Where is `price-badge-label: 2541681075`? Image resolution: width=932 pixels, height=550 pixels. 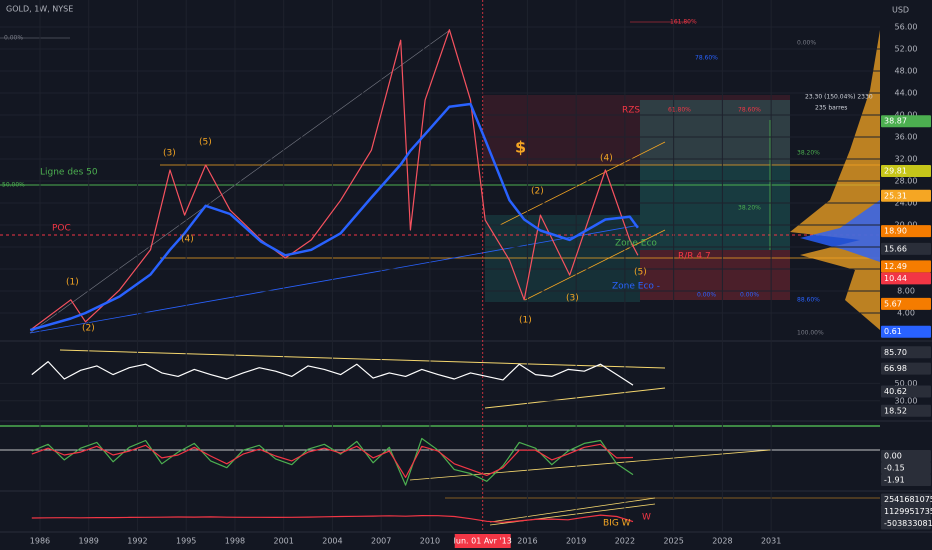 price-badge-label: 2541681075 is located at coordinates (908, 499).